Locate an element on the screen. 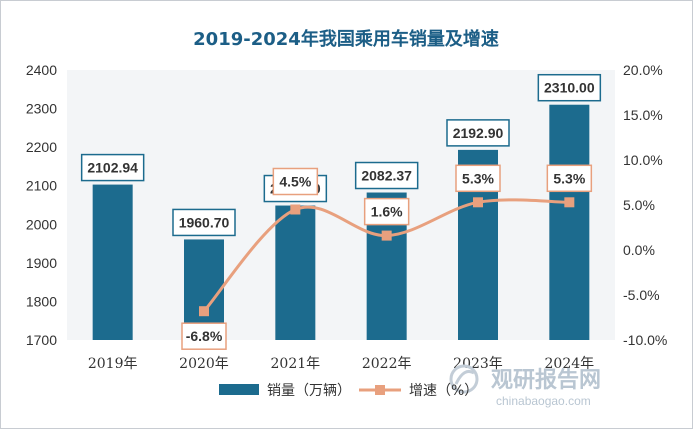 This screenshot has height=429, width=693. watermark-site: chinabaogao.com is located at coordinates (543, 401).